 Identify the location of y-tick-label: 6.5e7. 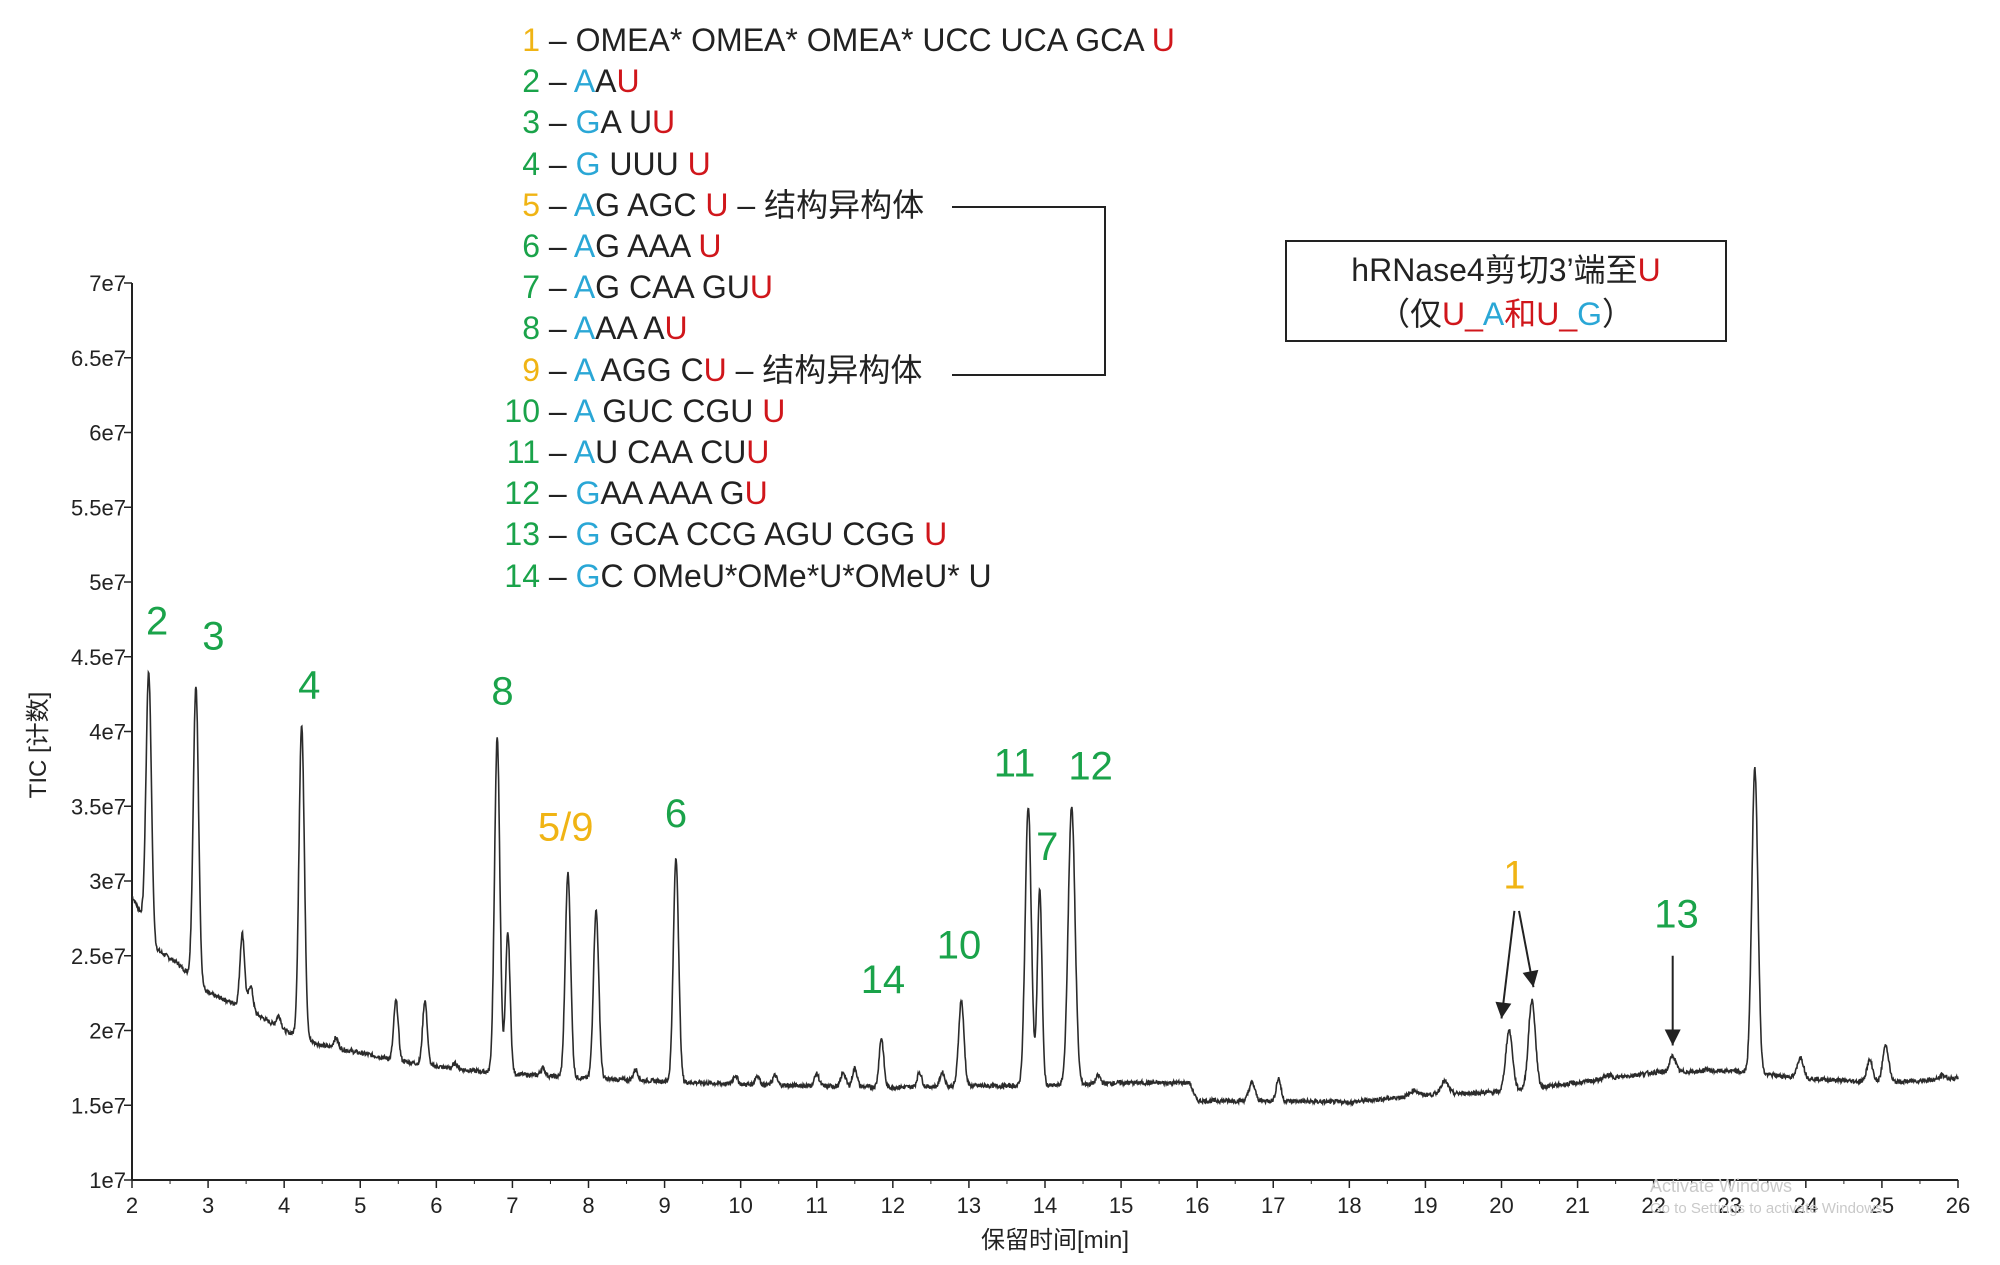
(98, 358).